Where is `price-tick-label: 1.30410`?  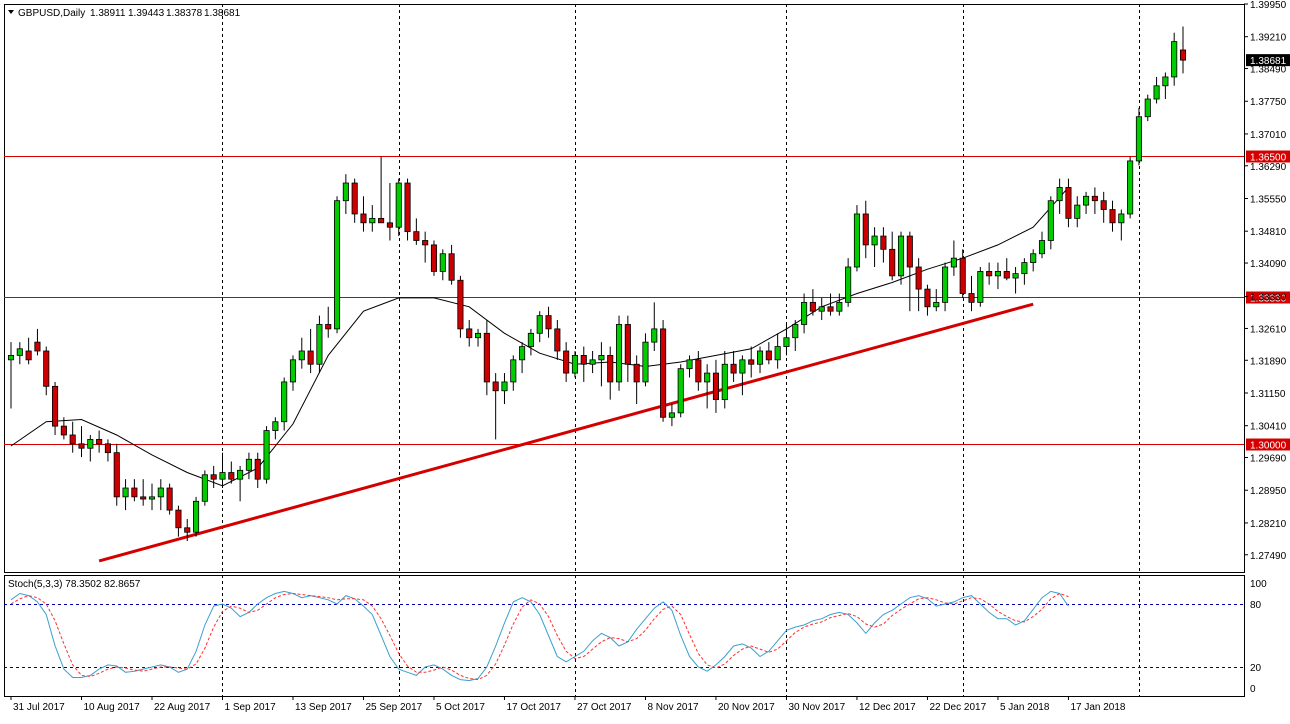 price-tick-label: 1.30410 is located at coordinates (1268, 427).